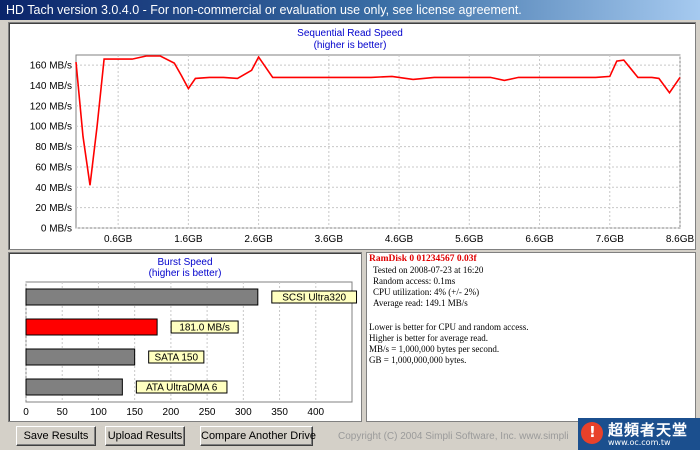 This screenshot has height=450, width=700. Describe the element at coordinates (51, 86) in the screenshot. I see `seq-y-tick-label: 140 MB/s` at that location.